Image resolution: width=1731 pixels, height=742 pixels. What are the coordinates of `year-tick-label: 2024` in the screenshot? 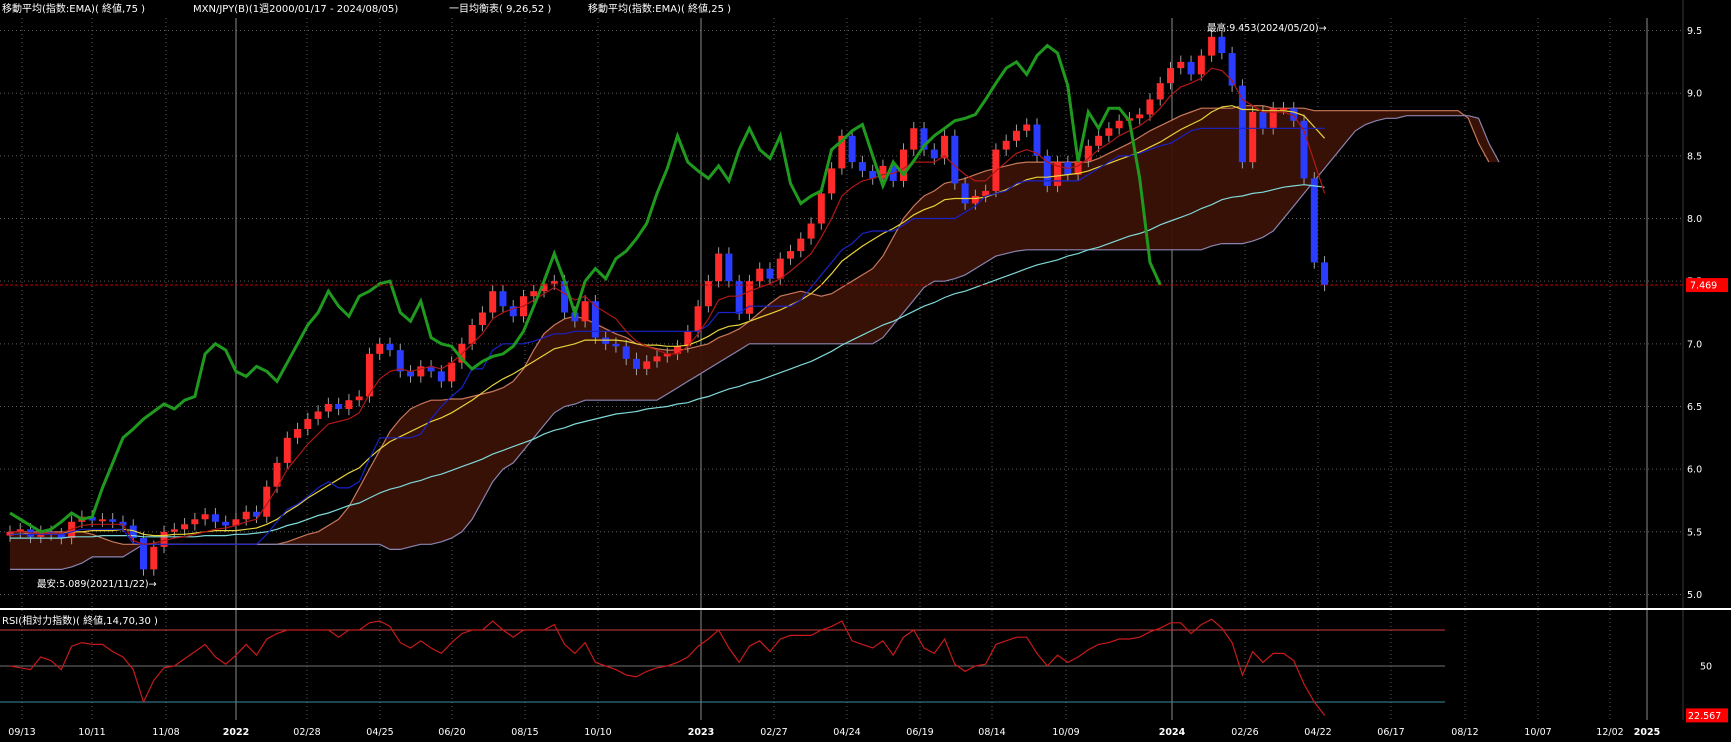 It's located at (1172, 732).